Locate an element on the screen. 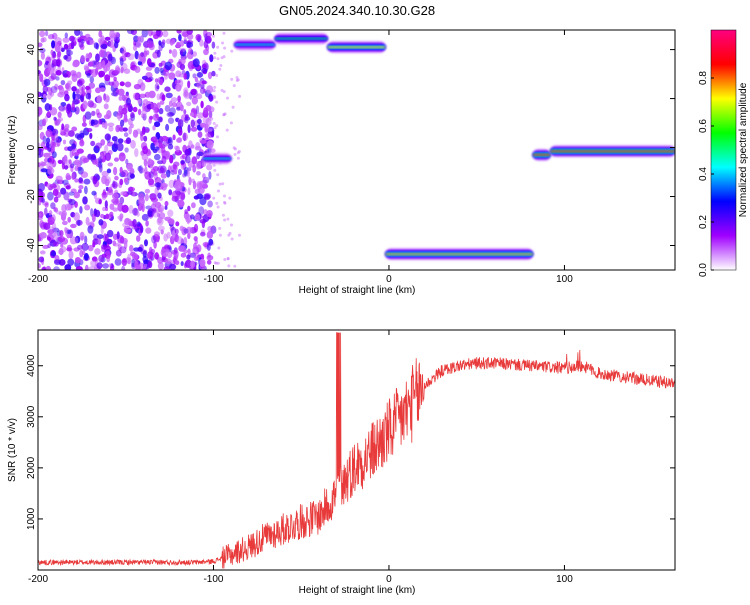 This screenshot has height=605, width=750. x-tick-label: -200 is located at coordinates (38, 279).